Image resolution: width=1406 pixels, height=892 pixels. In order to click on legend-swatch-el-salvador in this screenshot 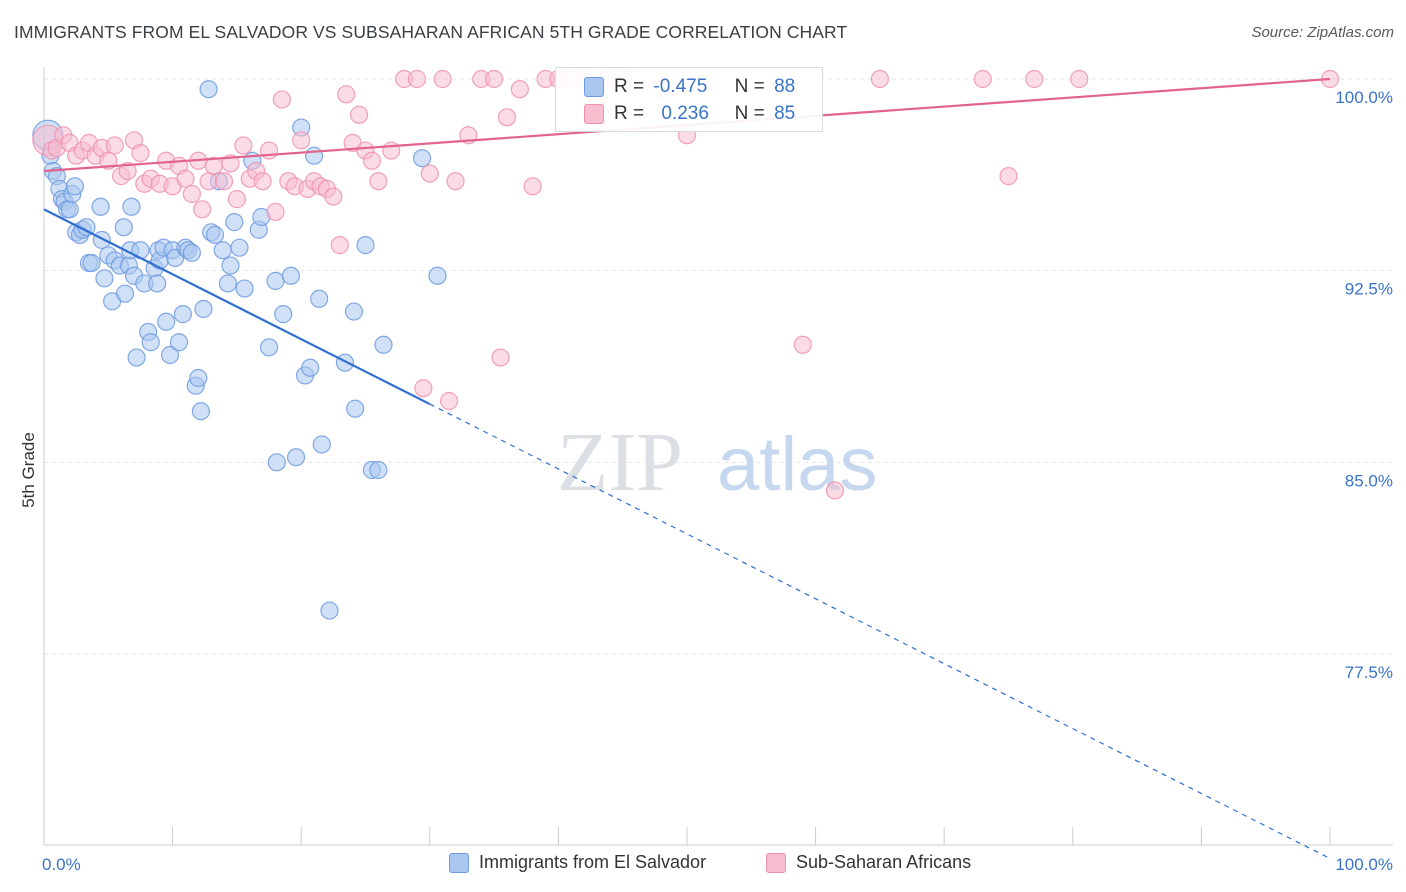, I will do `click(459, 862)`.